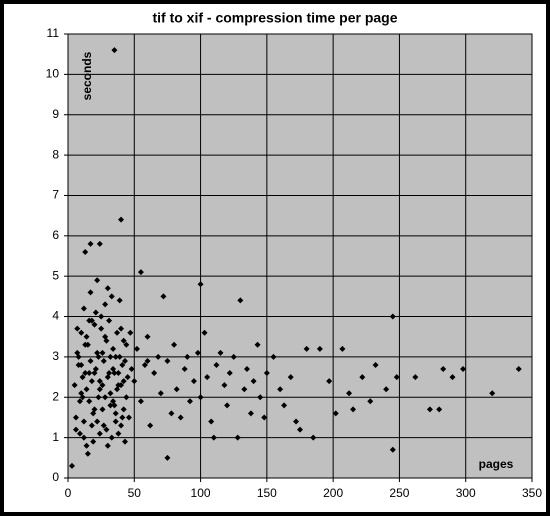  What do you see at coordinates (53, 33) in the screenshot?
I see `y-tick-label: 11` at bounding box center [53, 33].